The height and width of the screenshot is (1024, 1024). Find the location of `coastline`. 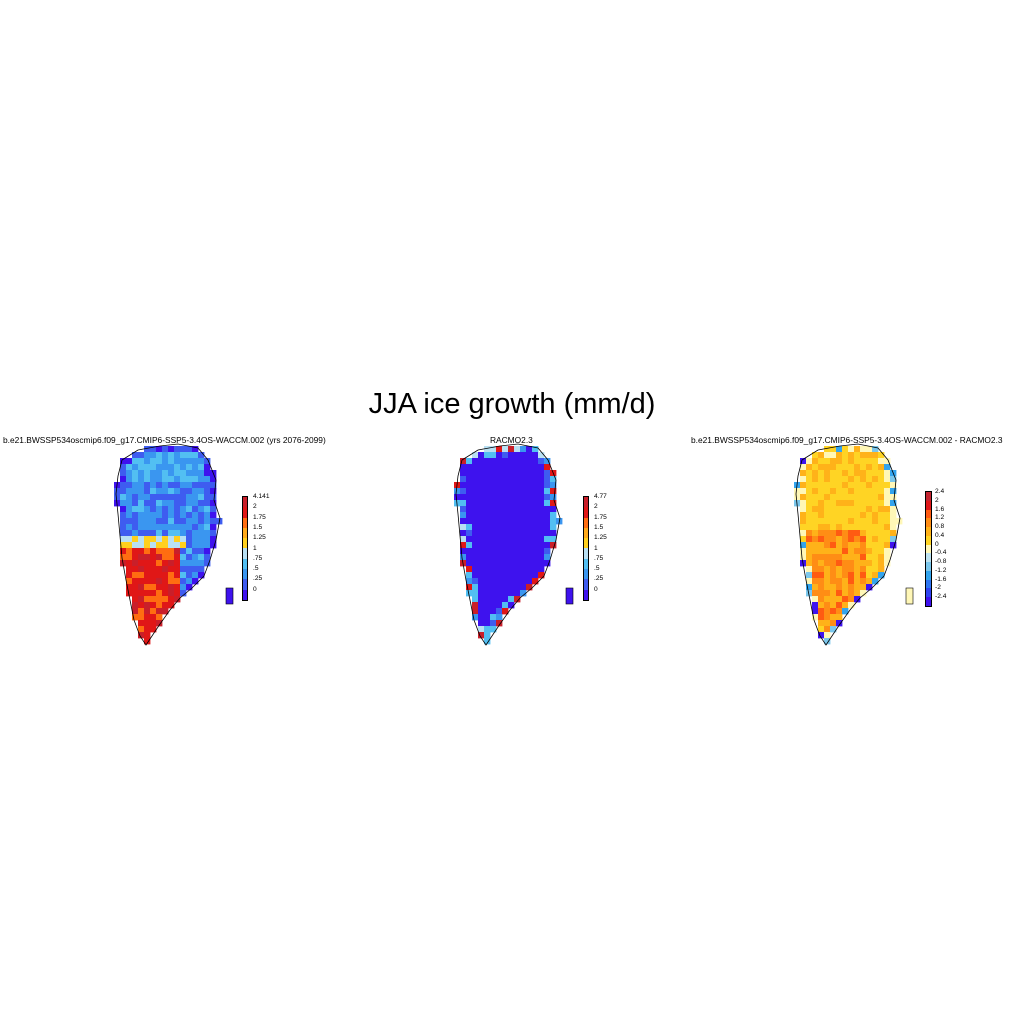

coastline is located at coordinates (508, 544).